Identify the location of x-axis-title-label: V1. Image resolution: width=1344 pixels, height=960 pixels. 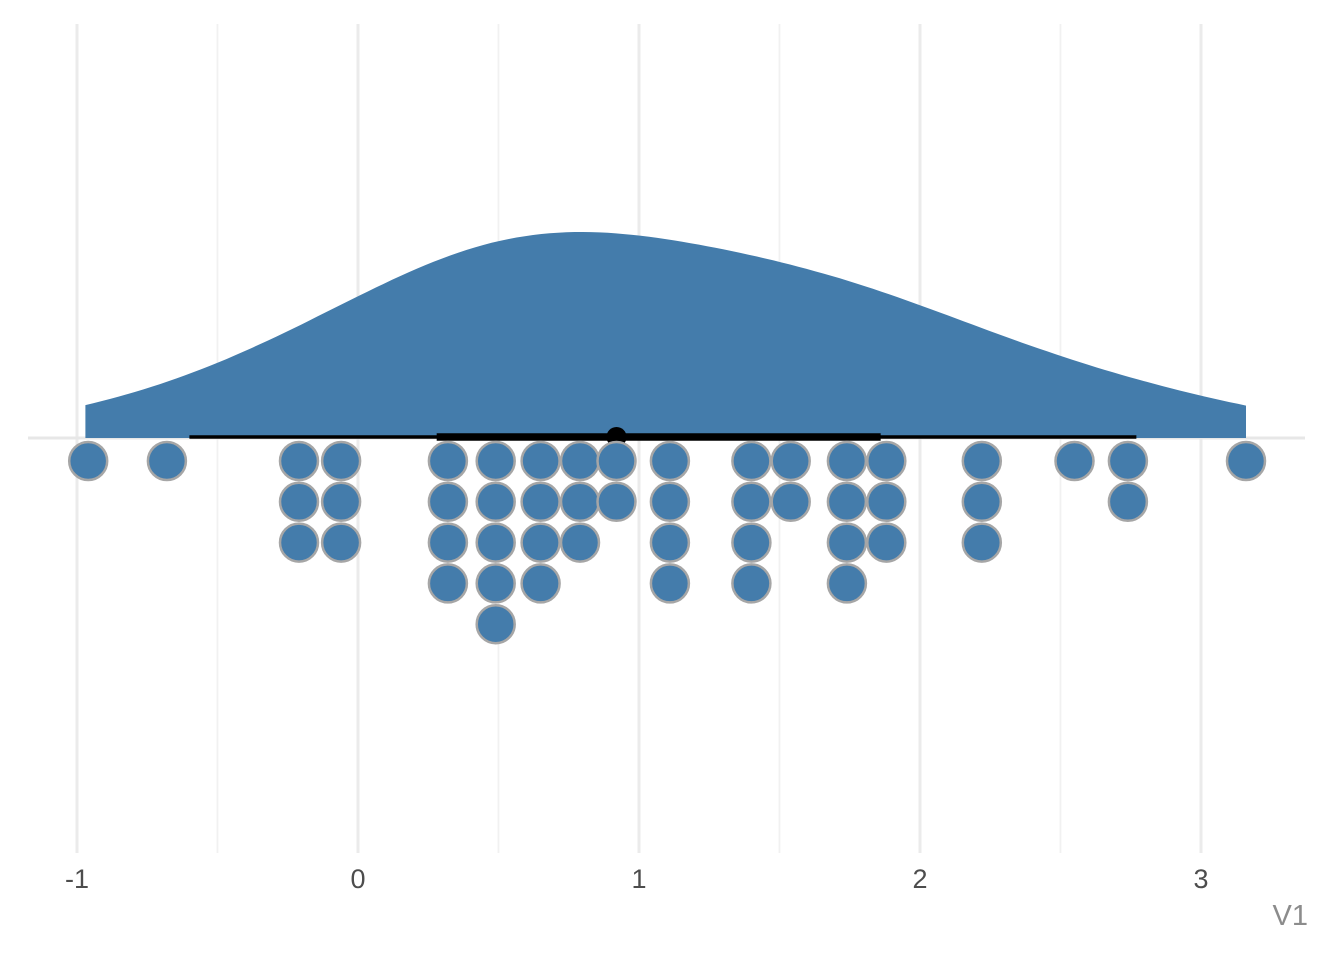
(1290, 916).